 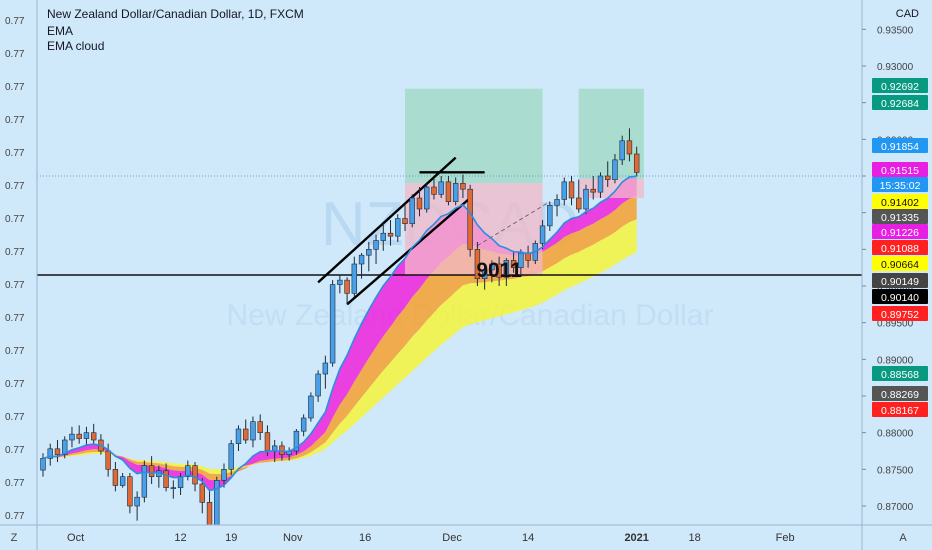 I want to click on indicator-ema-cloud-label: EMA cloud, so click(x=76, y=46).